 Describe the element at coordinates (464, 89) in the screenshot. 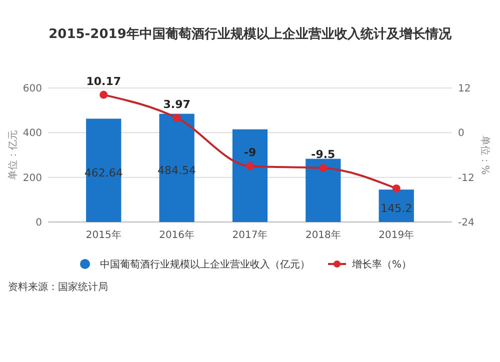

I see `y2-tick-label: 12` at that location.